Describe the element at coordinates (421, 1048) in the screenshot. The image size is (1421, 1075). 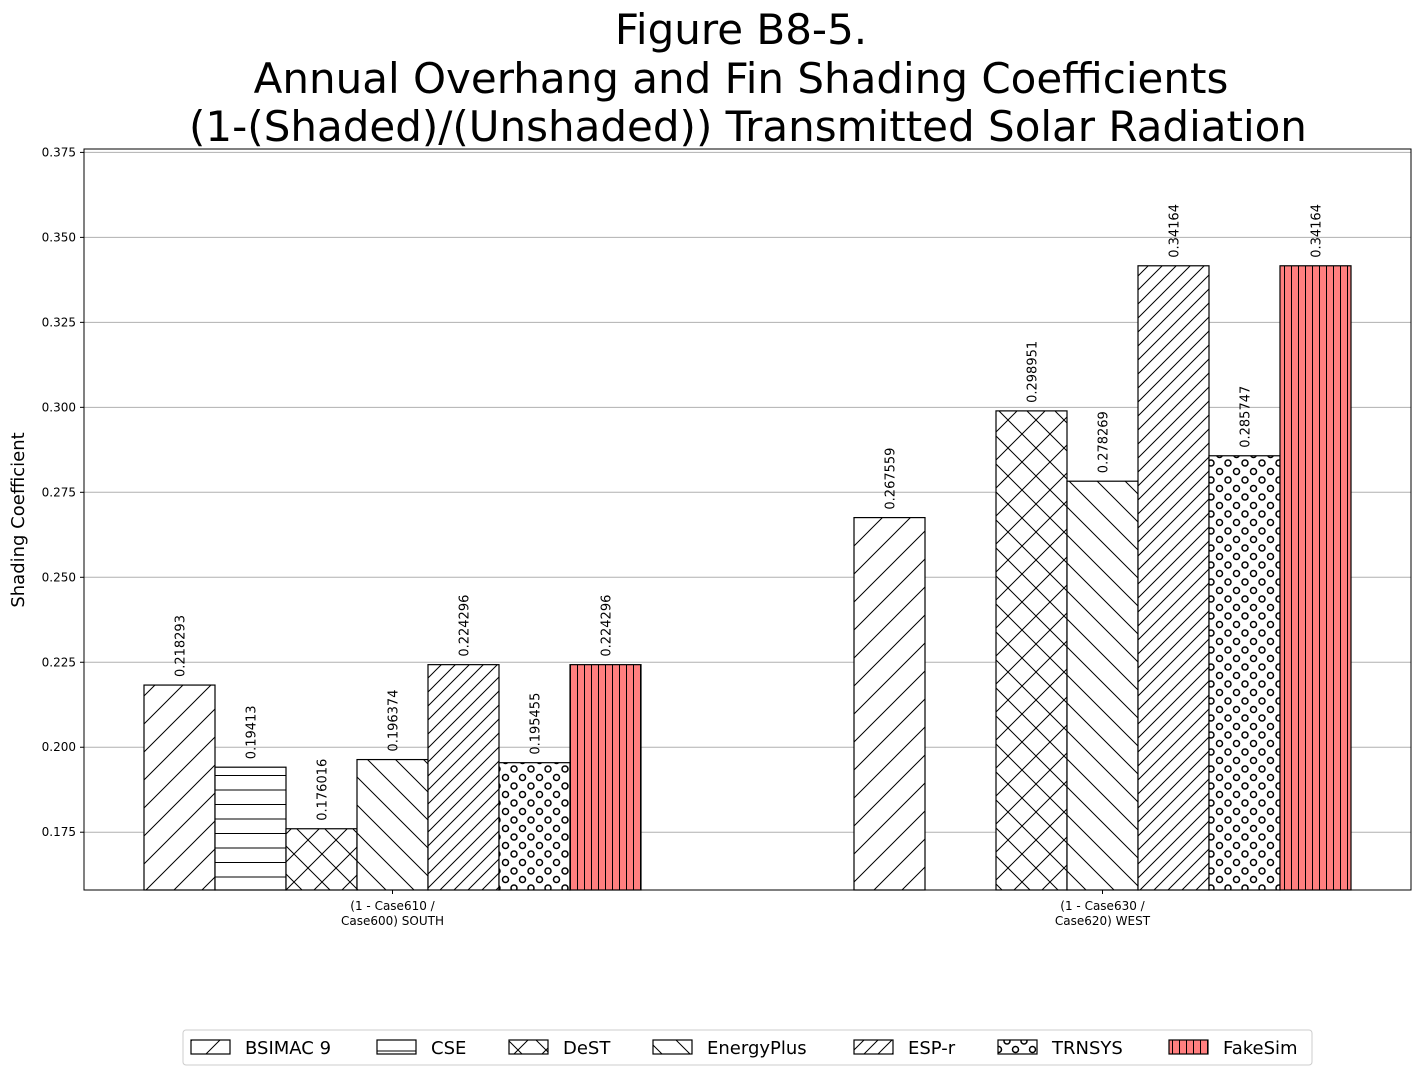
I see `legend-item: CSE` at that location.